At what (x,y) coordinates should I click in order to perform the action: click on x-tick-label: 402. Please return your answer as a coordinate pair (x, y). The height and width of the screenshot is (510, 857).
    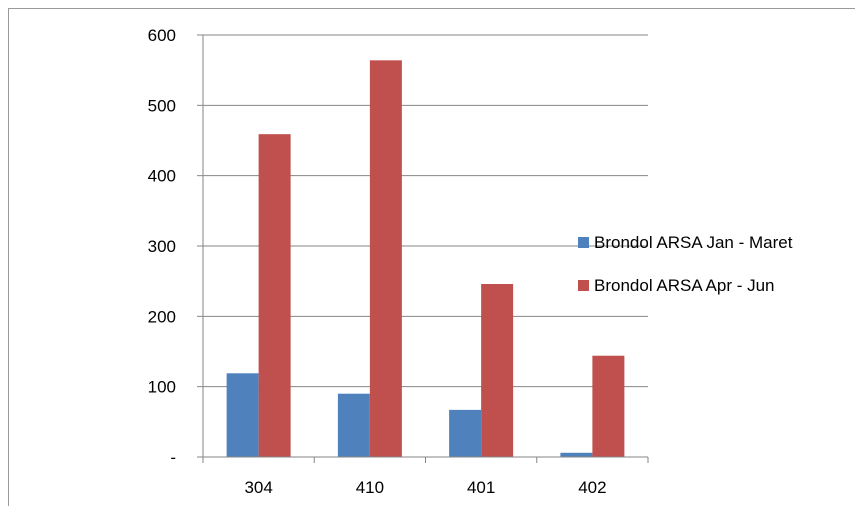
    Looking at the image, I should click on (592, 487).